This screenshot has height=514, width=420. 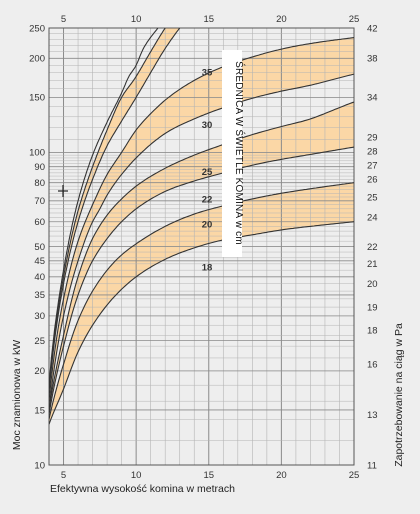 What do you see at coordinates (372, 307) in the screenshot?
I see `y-tick-label-right: 19` at bounding box center [372, 307].